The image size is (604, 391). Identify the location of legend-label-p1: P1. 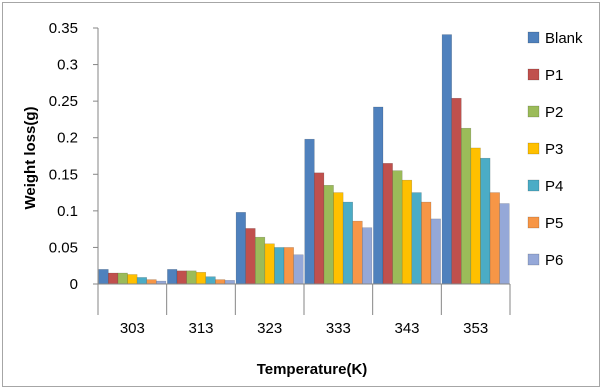
(554, 75).